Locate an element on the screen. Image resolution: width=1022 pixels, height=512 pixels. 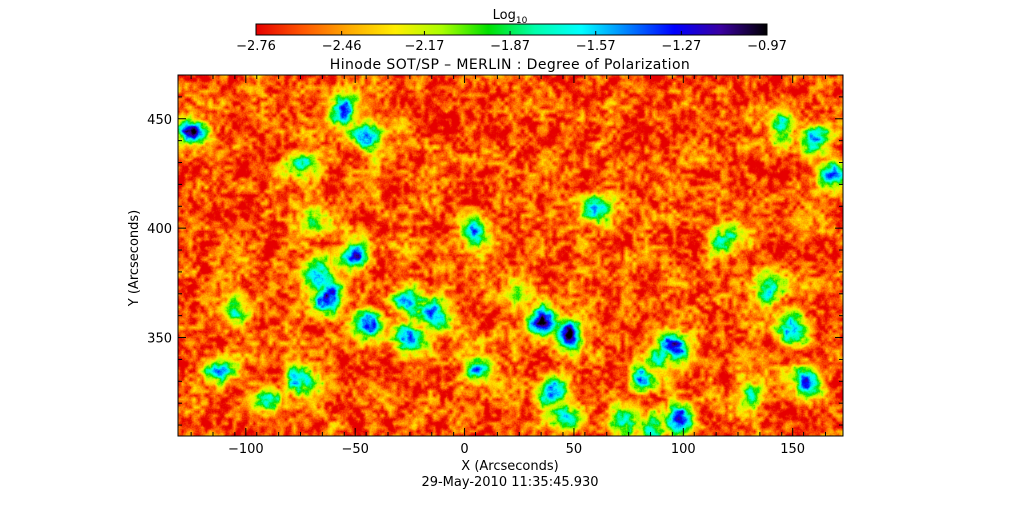
colorbar-tick-label: −1.27 is located at coordinates (681, 46).